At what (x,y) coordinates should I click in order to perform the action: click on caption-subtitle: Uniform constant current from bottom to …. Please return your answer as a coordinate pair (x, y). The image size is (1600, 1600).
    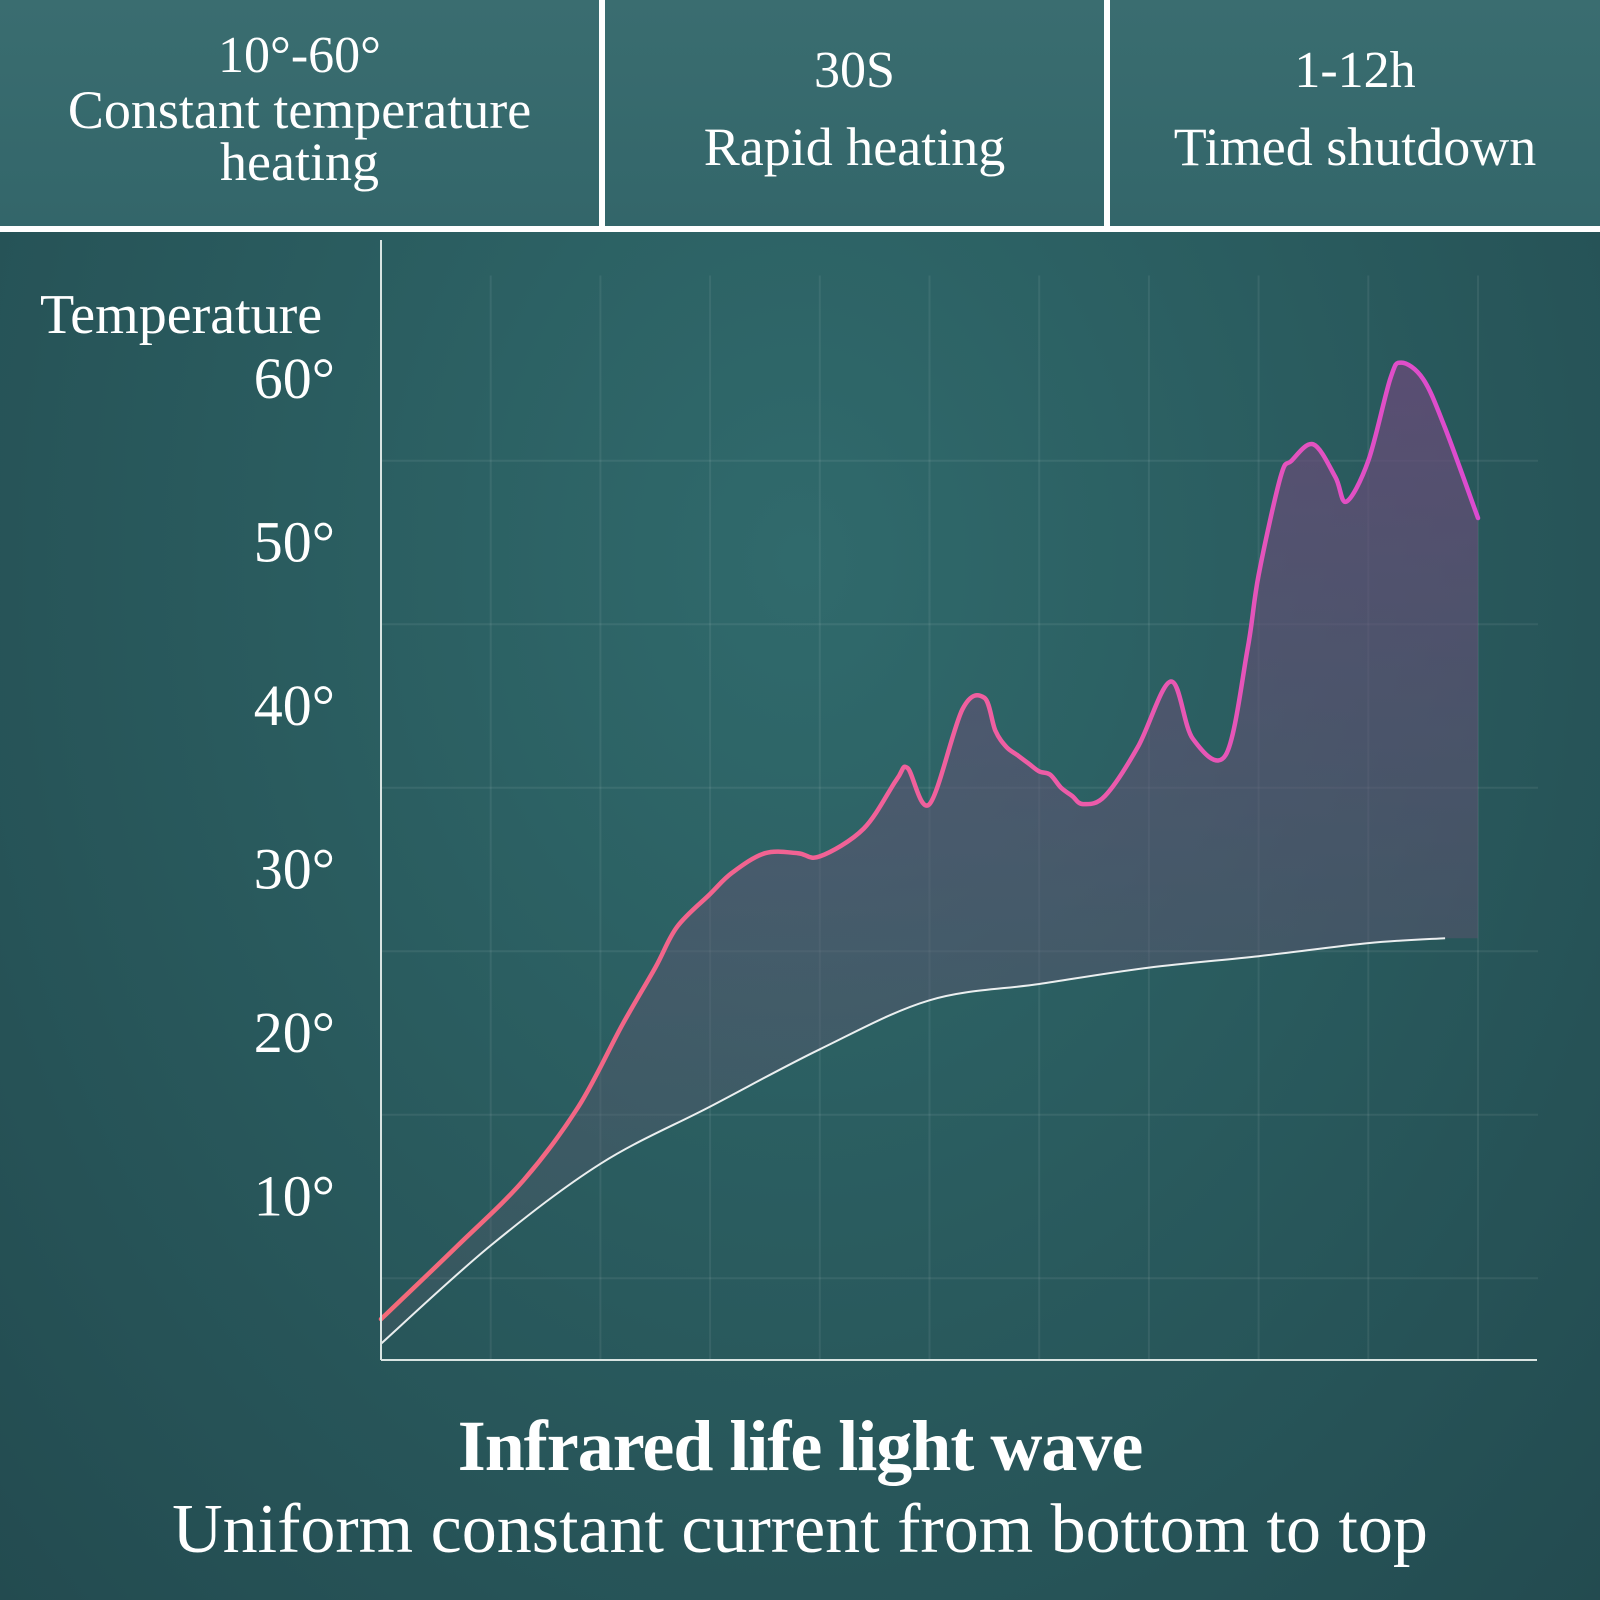
    Looking at the image, I should click on (800, 1529).